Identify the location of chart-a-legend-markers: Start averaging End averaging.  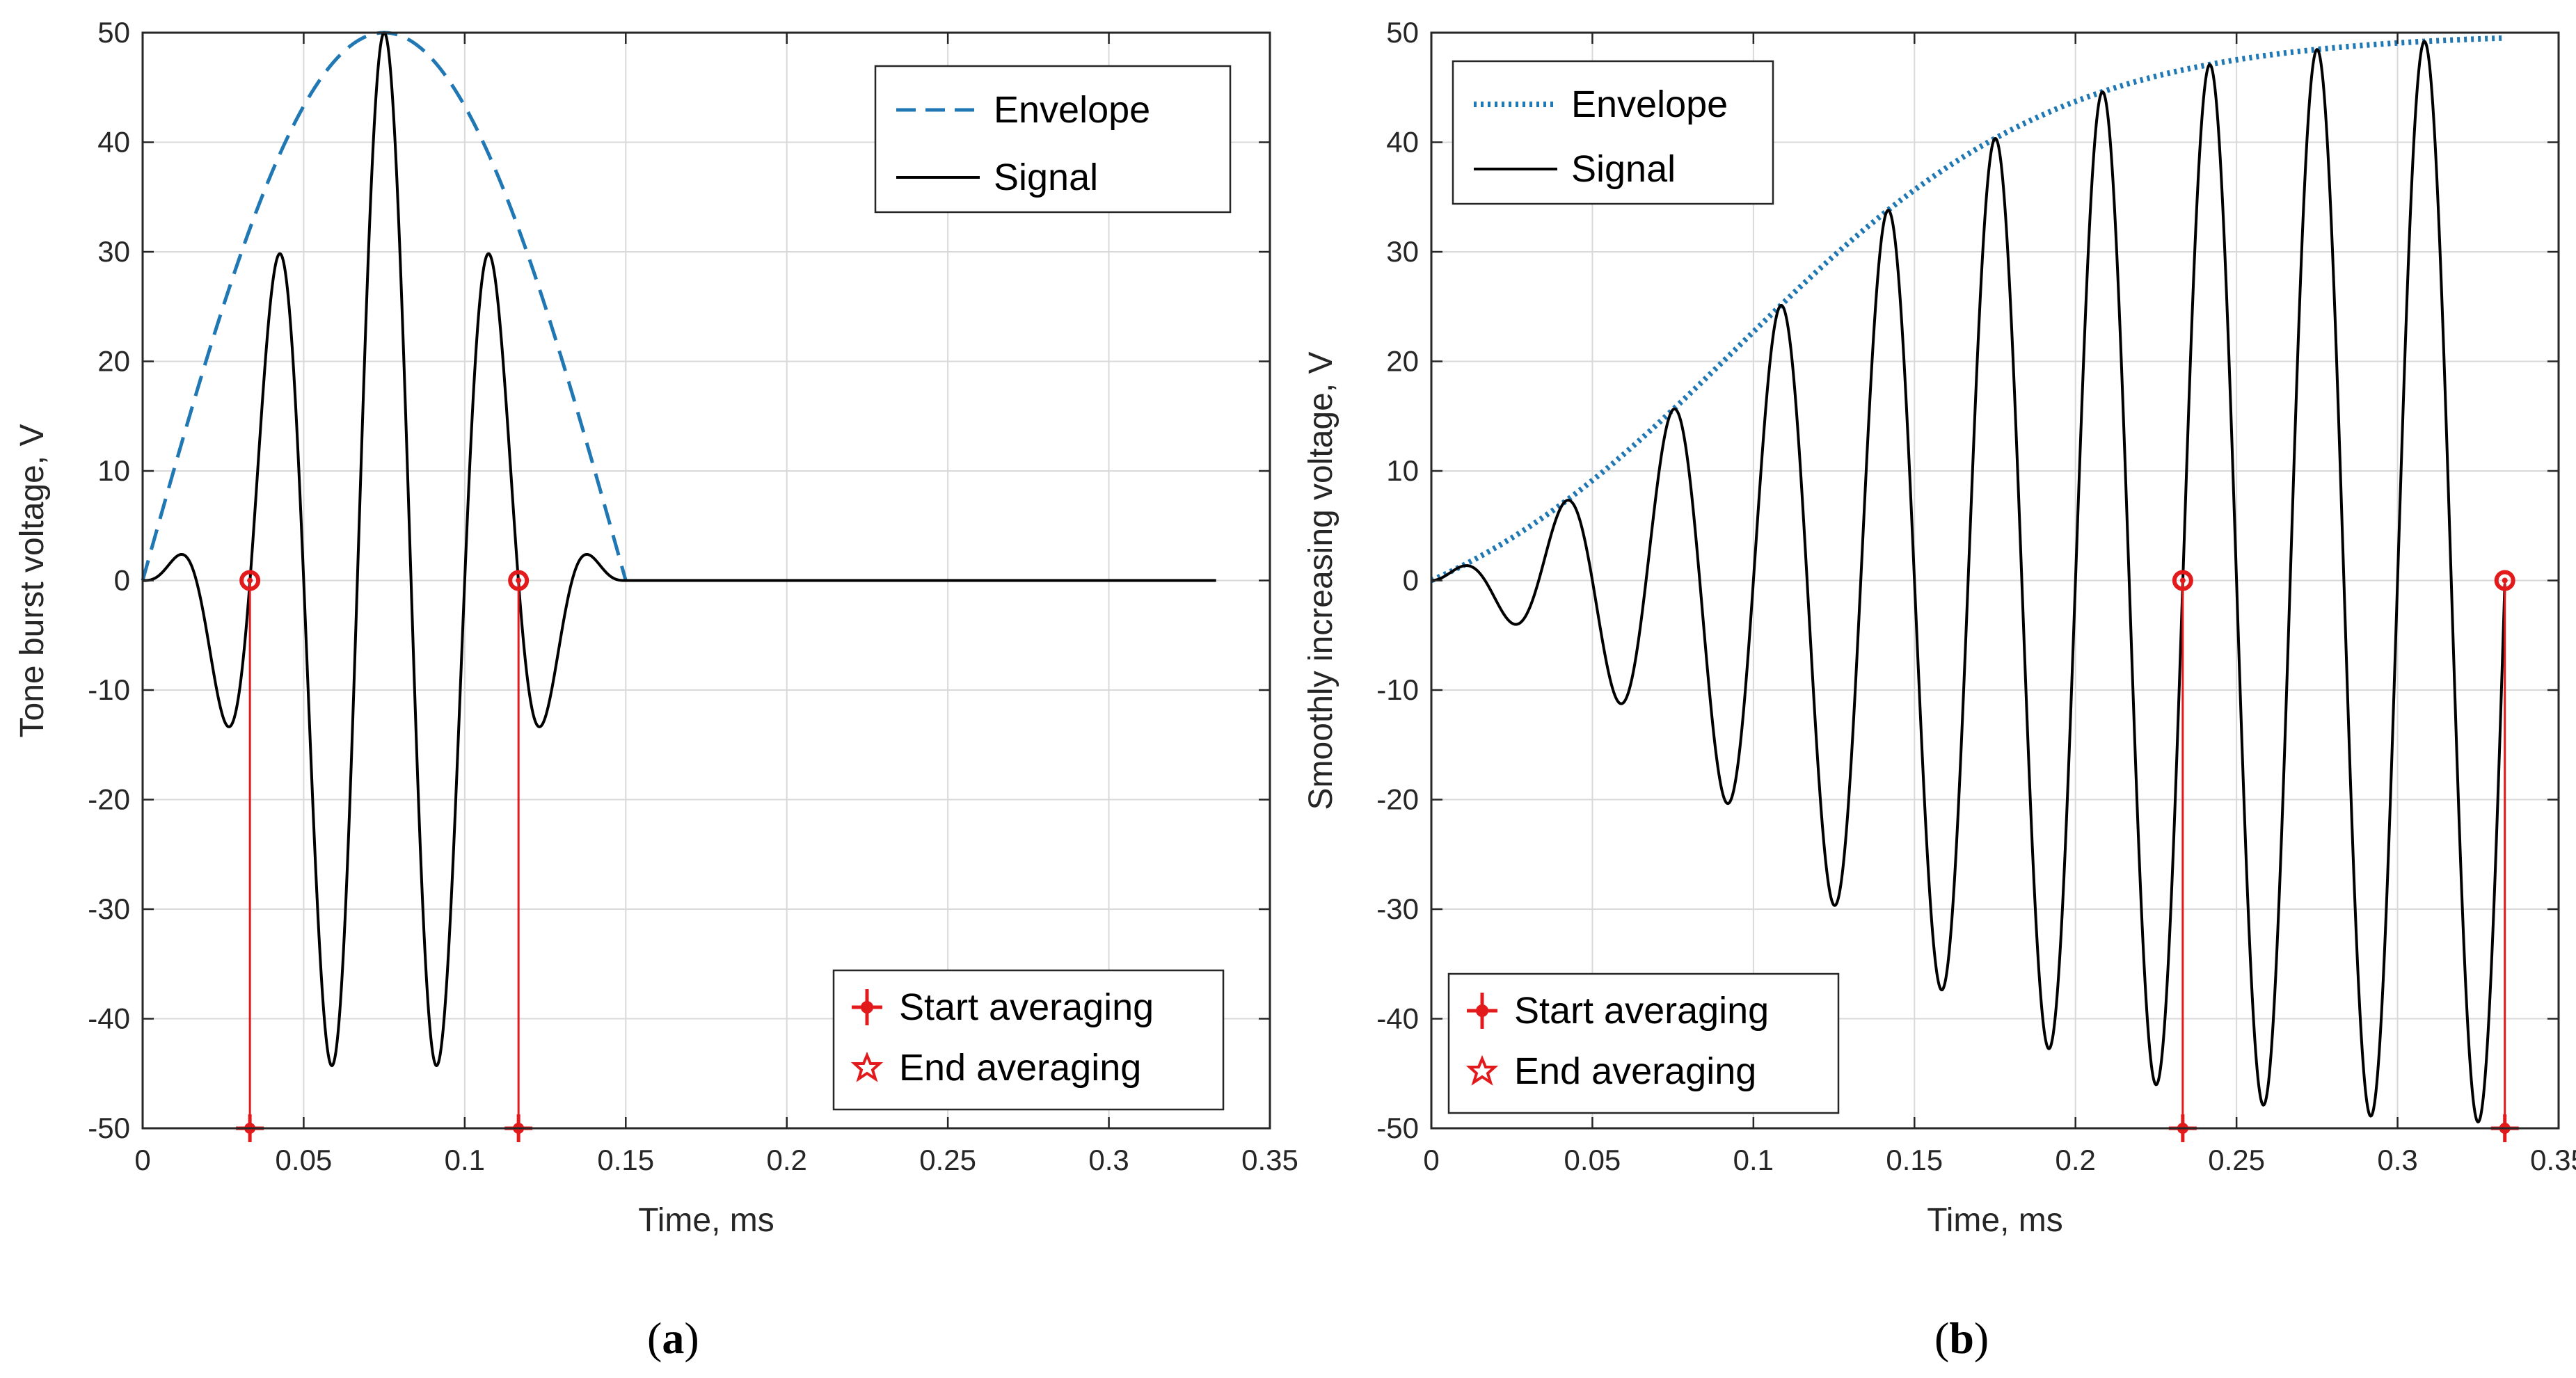
(1028, 1040).